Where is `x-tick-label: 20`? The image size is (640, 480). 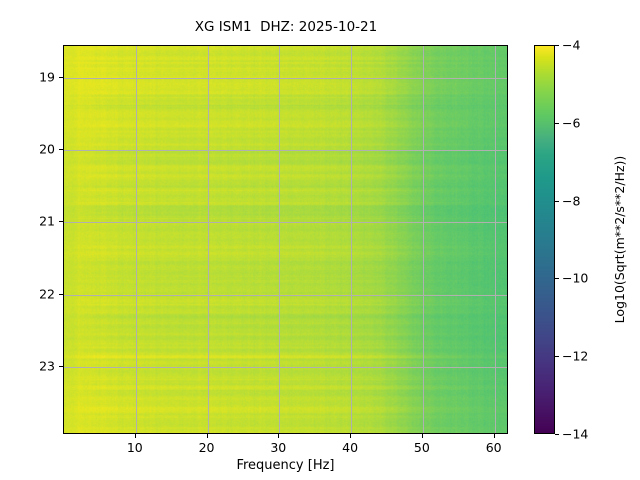 x-tick-label: 20 is located at coordinates (206, 447).